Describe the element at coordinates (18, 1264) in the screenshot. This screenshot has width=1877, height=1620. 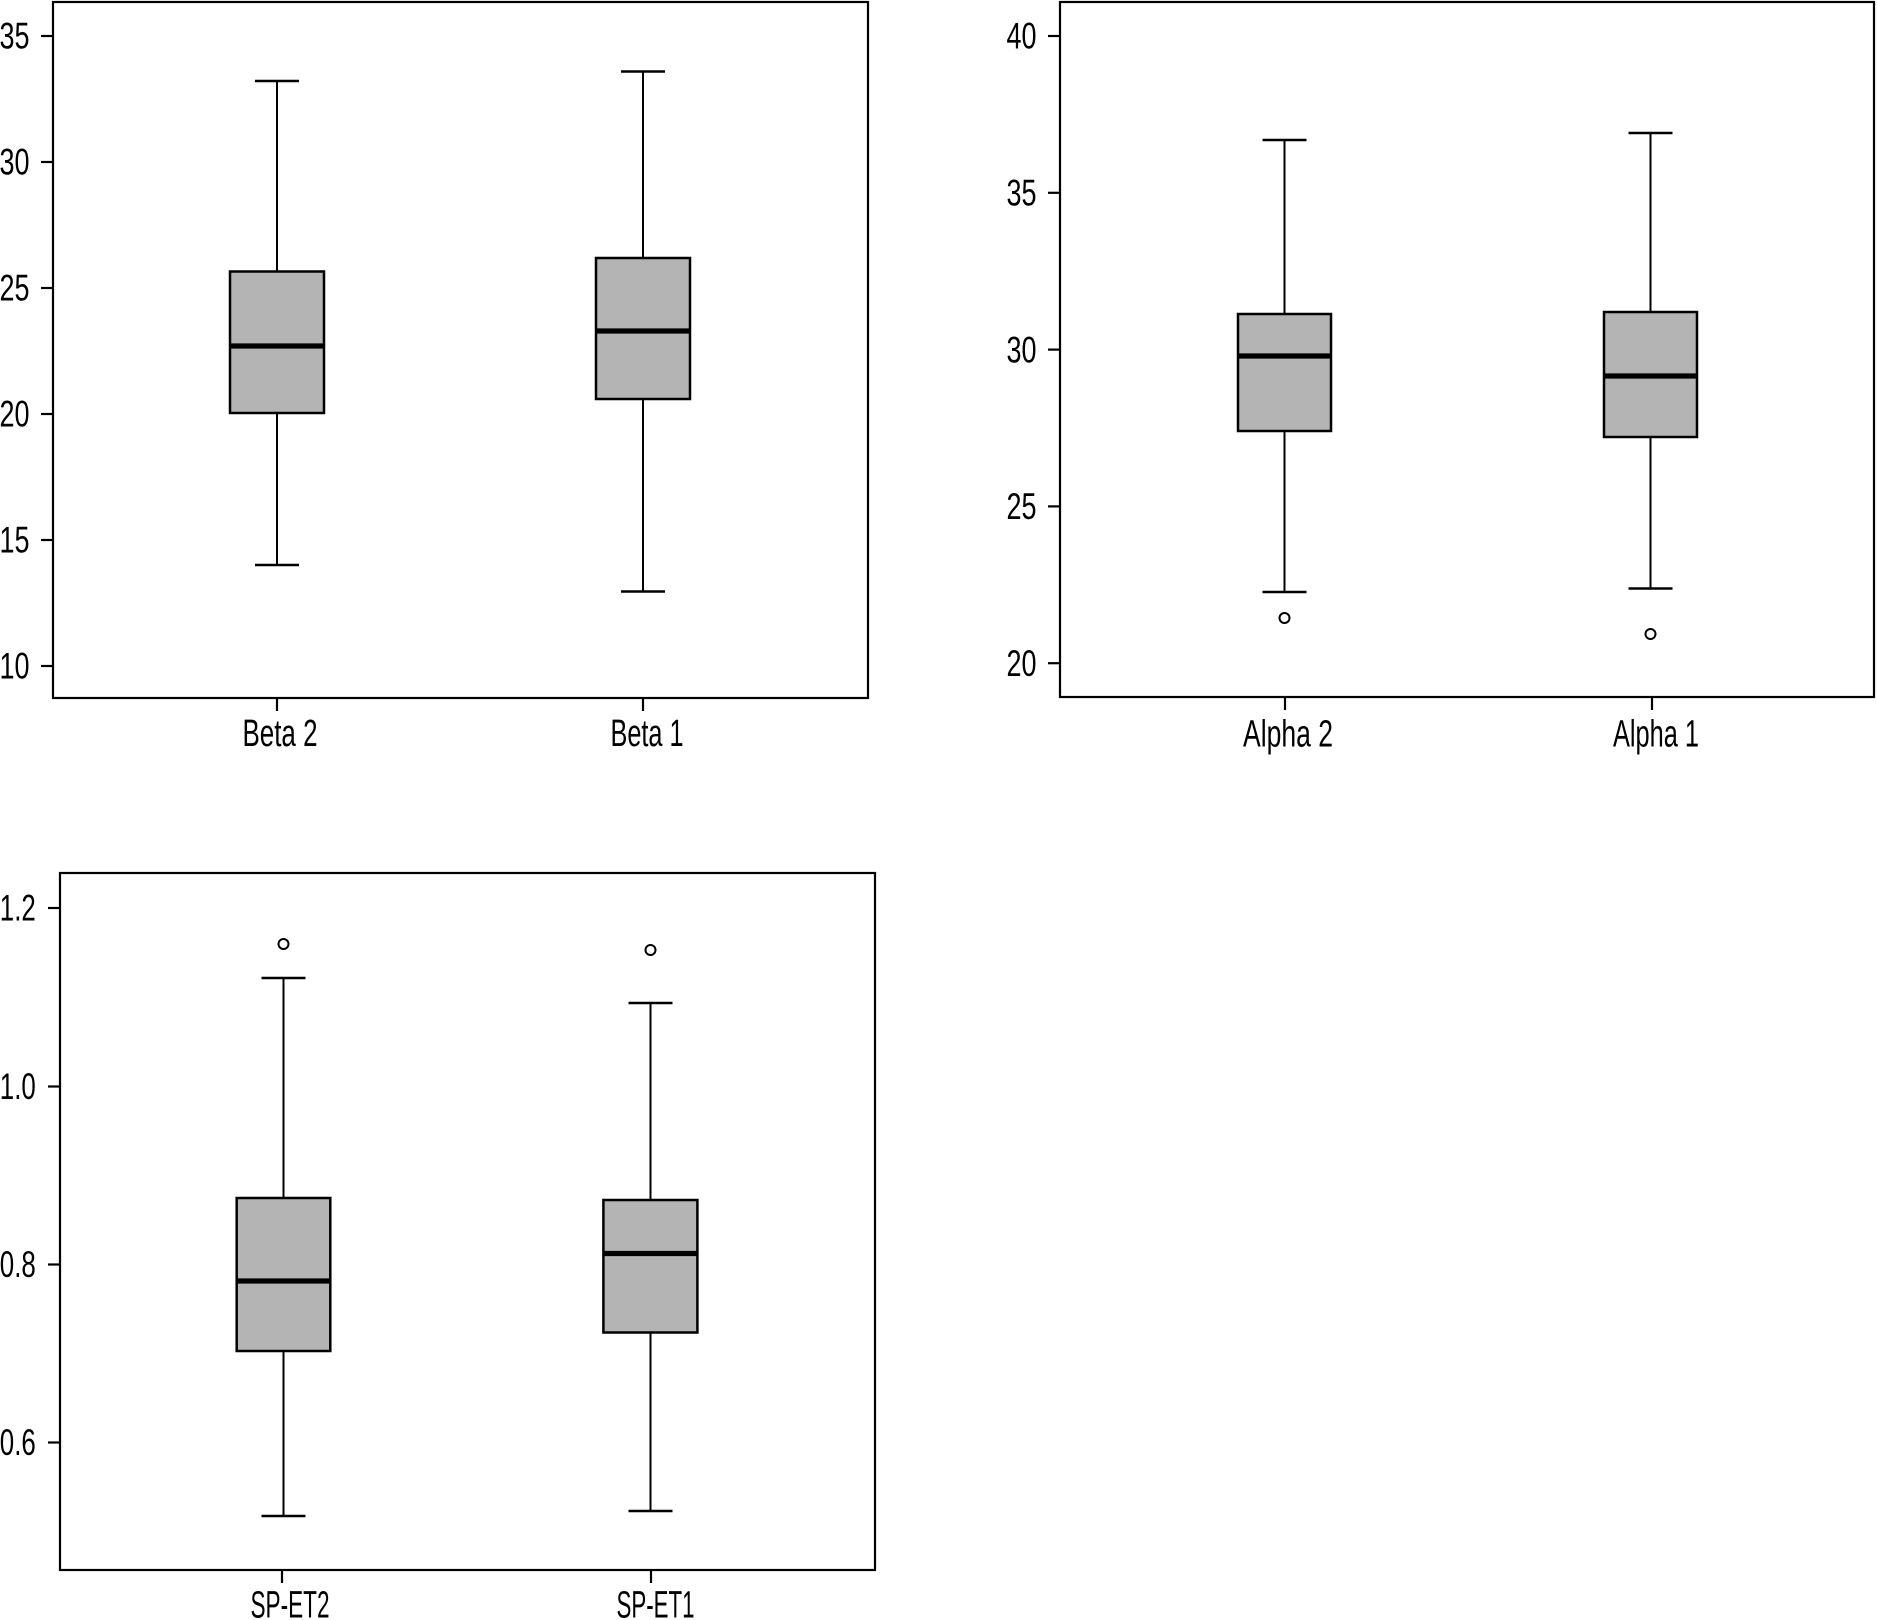
I see `svg-text: 0.8` at that location.